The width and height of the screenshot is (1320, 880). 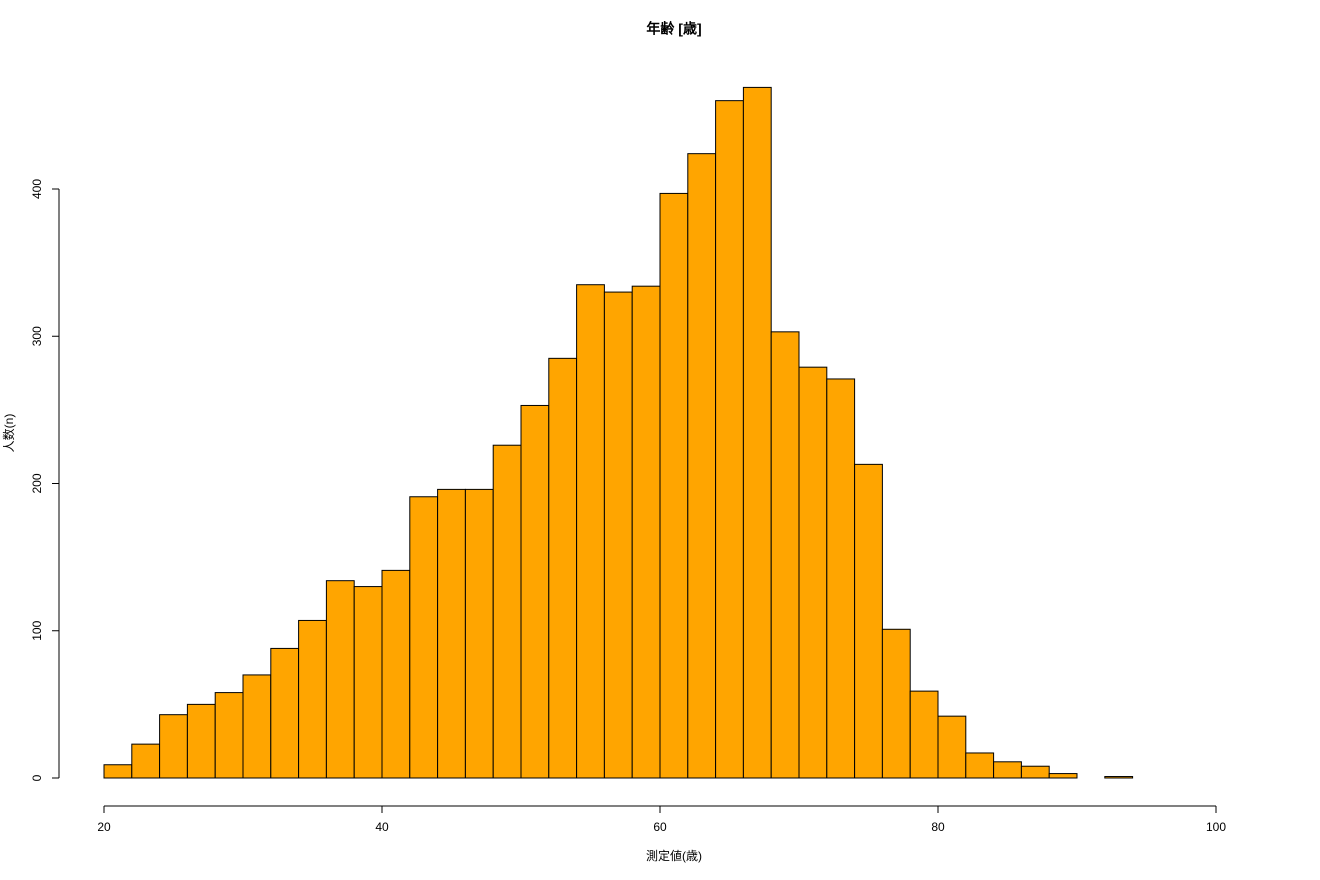 I want to click on y-tick-label: 0, so click(x=37, y=777).